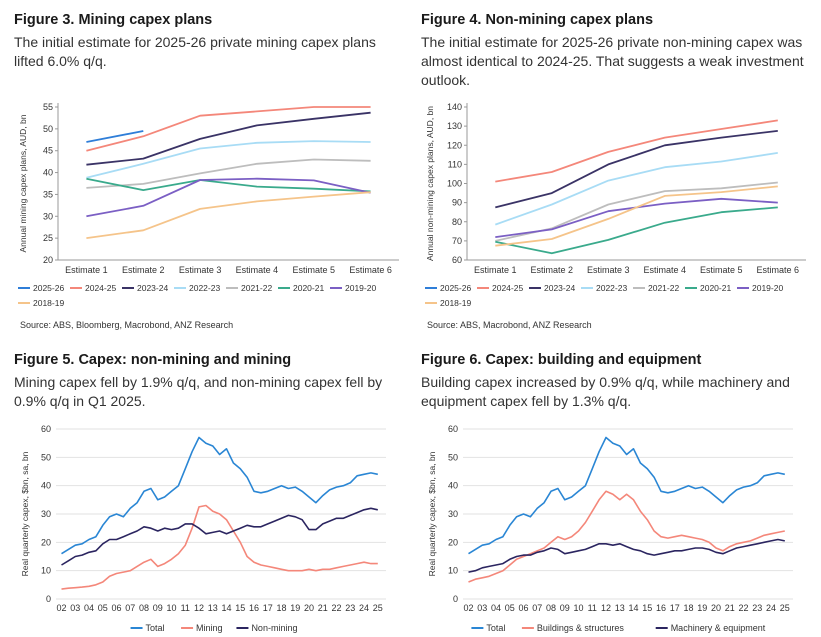  What do you see at coordinates (626, 555) in the screenshot?
I see `series-line-machinery-equipment` at bounding box center [626, 555].